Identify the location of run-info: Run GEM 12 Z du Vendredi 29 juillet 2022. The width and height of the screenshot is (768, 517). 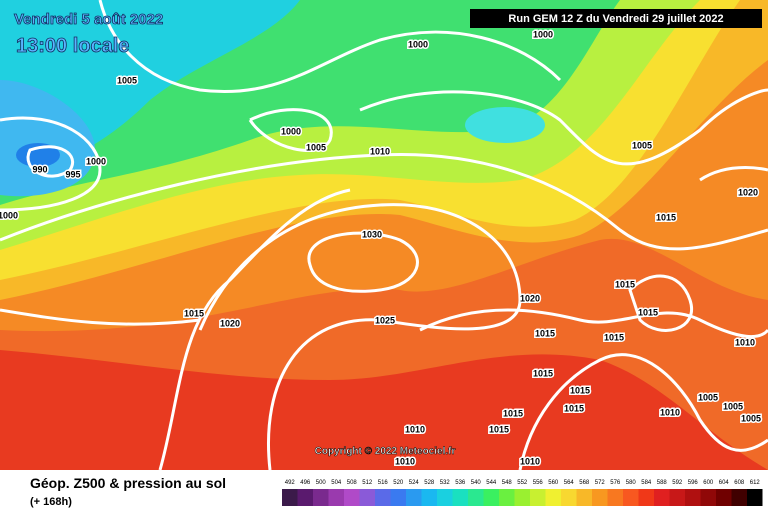
(615, 19).